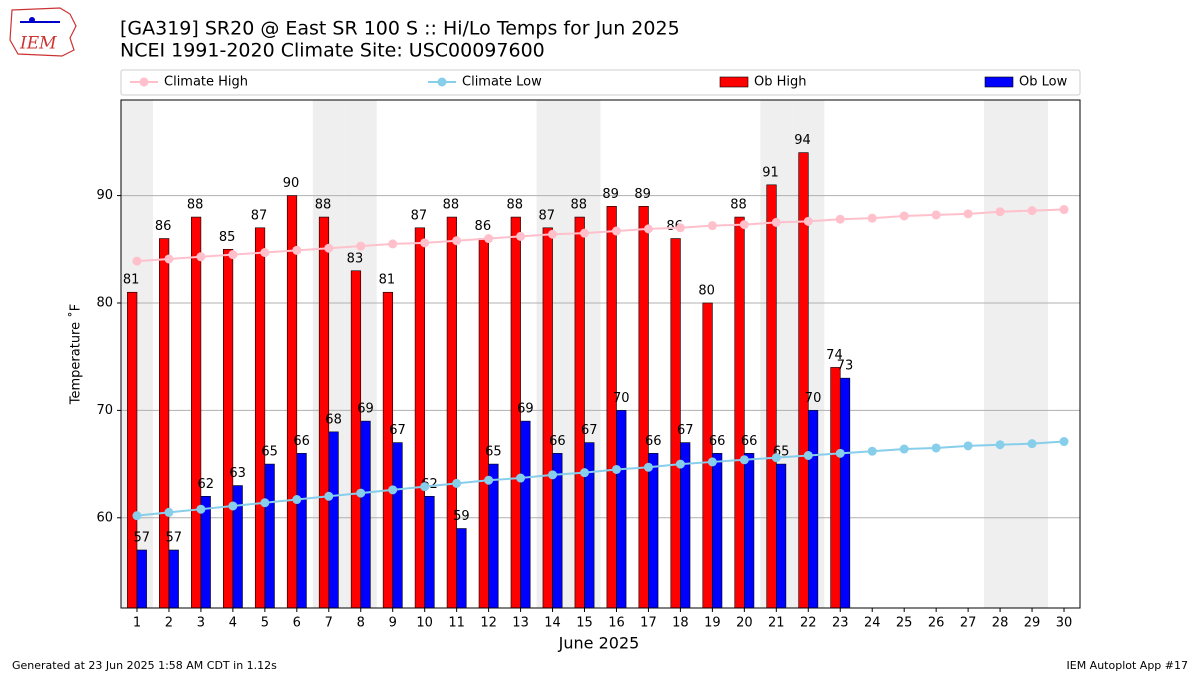  Describe the element at coordinates (488, 623) in the screenshot. I see `x-tick-label: 12` at that location.